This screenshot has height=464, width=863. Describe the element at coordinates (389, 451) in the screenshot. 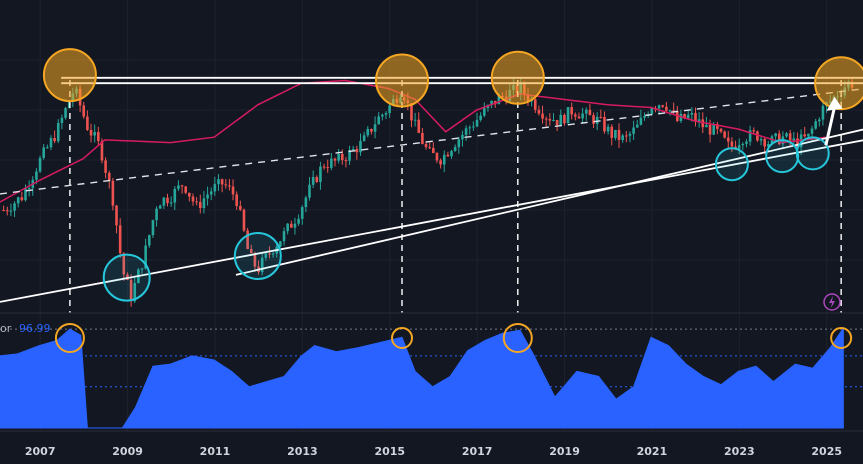

I see `x-tick-label: 2015` at that location.